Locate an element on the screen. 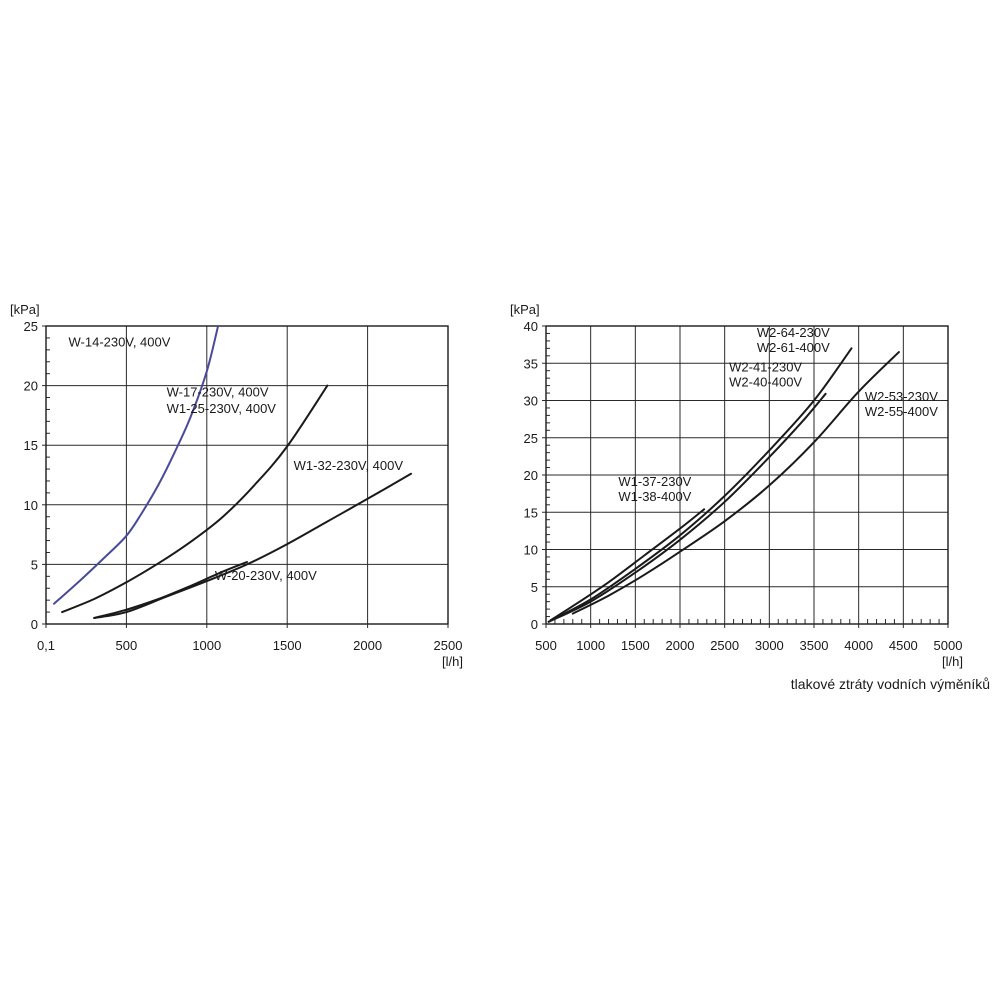 The height and width of the screenshot is (1000, 1000). figure-caption: tlakové ztráty vodních výměníků is located at coordinates (890, 684).